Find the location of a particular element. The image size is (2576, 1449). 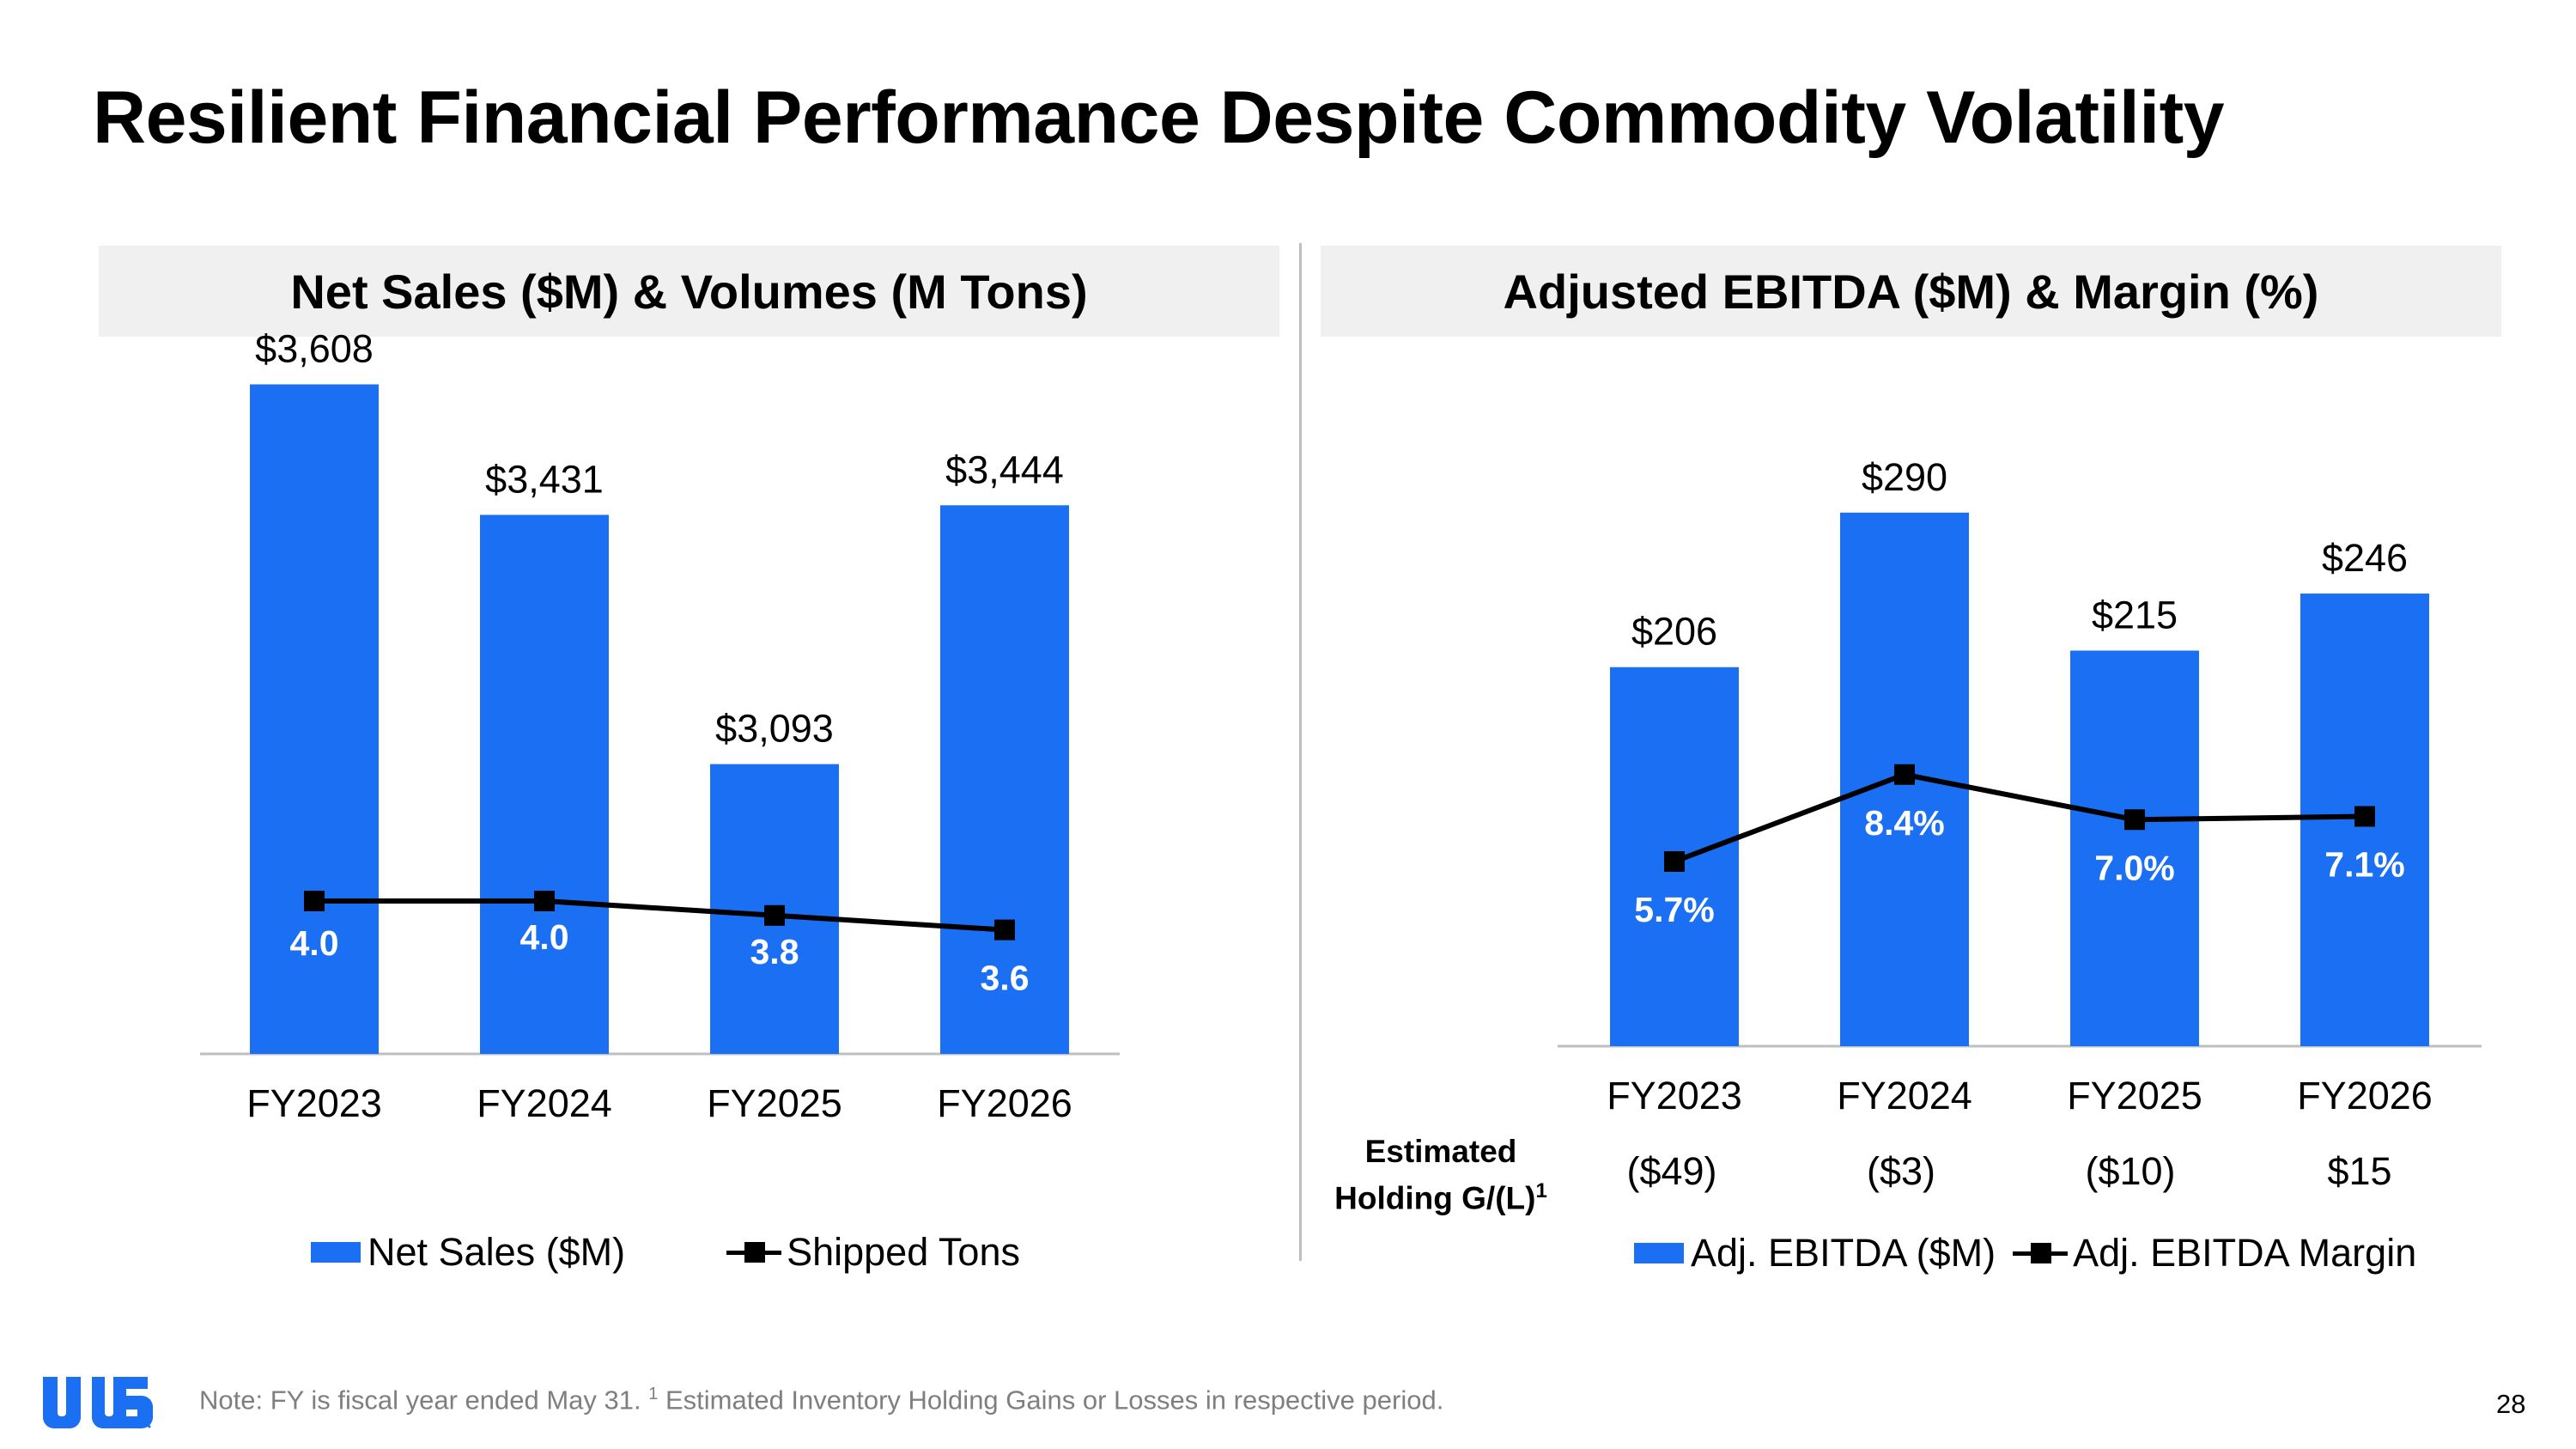

net-sales-fy2023-bar is located at coordinates (314, 719).